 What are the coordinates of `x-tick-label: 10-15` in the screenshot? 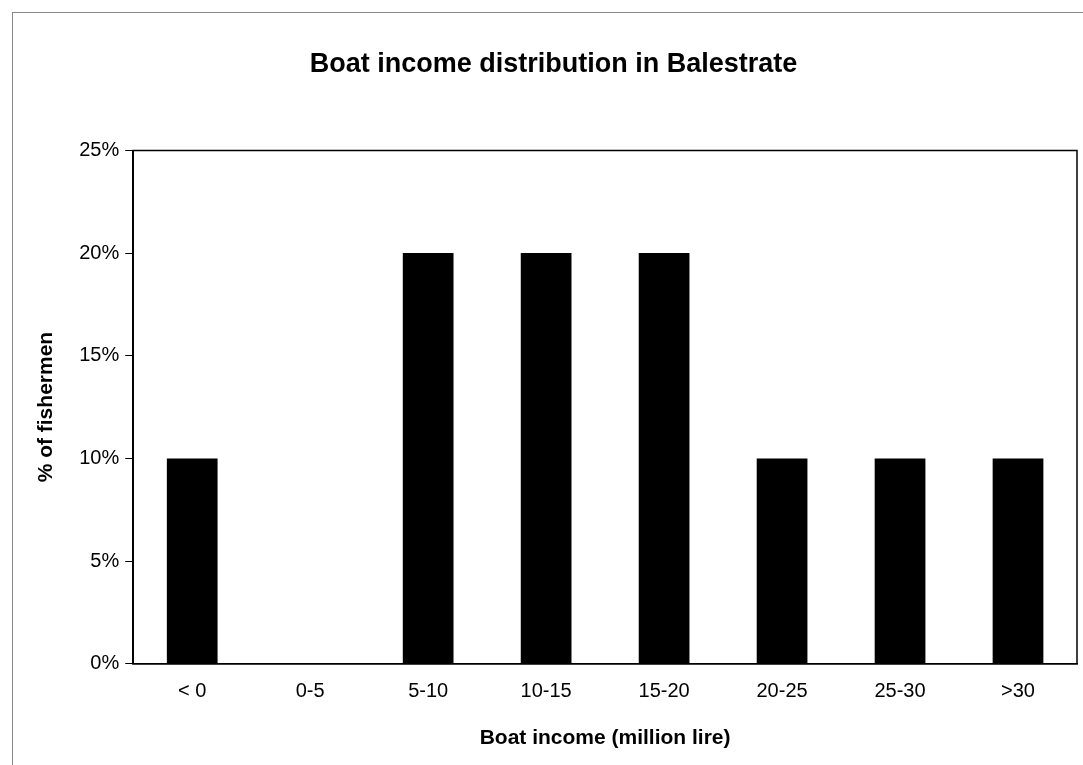 It's located at (546, 690).